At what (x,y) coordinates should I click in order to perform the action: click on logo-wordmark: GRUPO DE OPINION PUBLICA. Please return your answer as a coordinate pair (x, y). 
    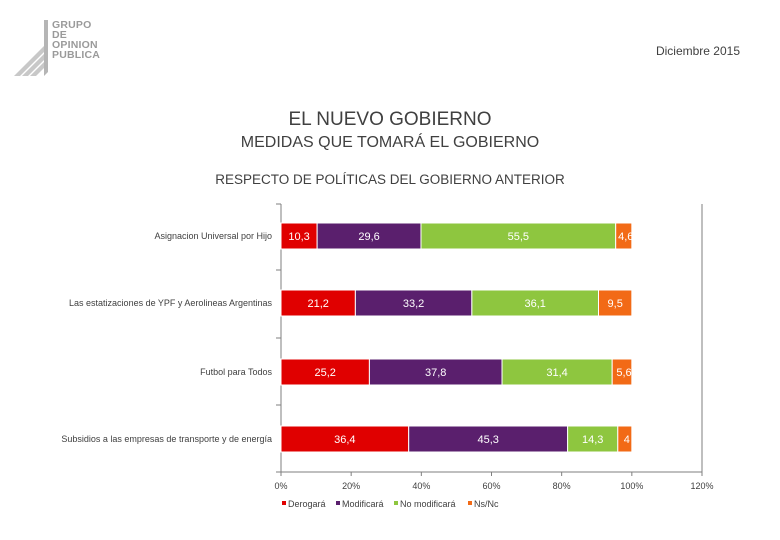
    Looking at the image, I should click on (76, 40).